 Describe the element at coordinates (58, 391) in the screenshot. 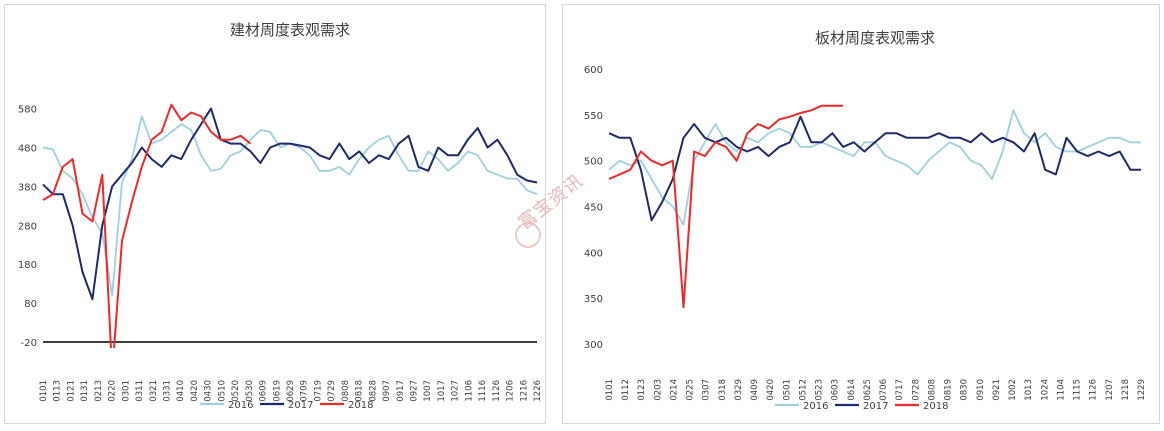

I see `x-tick-label: 0113` at that location.